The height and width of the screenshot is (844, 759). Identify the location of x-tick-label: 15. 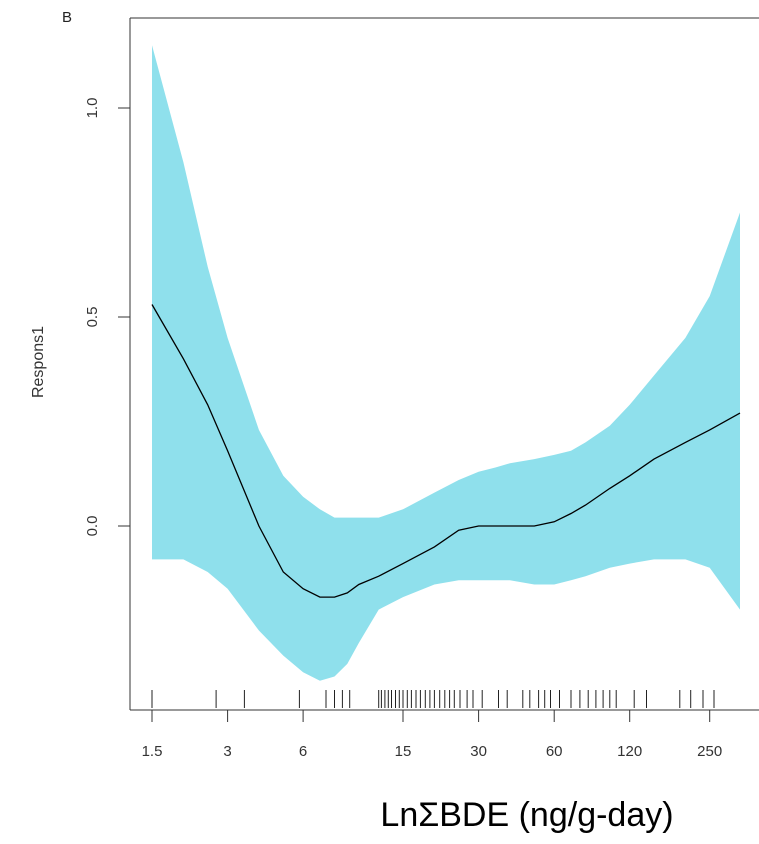
(403, 751).